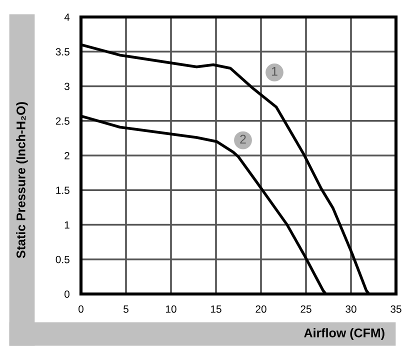 This screenshot has width=404, height=360. Describe the element at coordinates (351, 309) in the screenshot. I see `x-tick-label: 30` at that location.